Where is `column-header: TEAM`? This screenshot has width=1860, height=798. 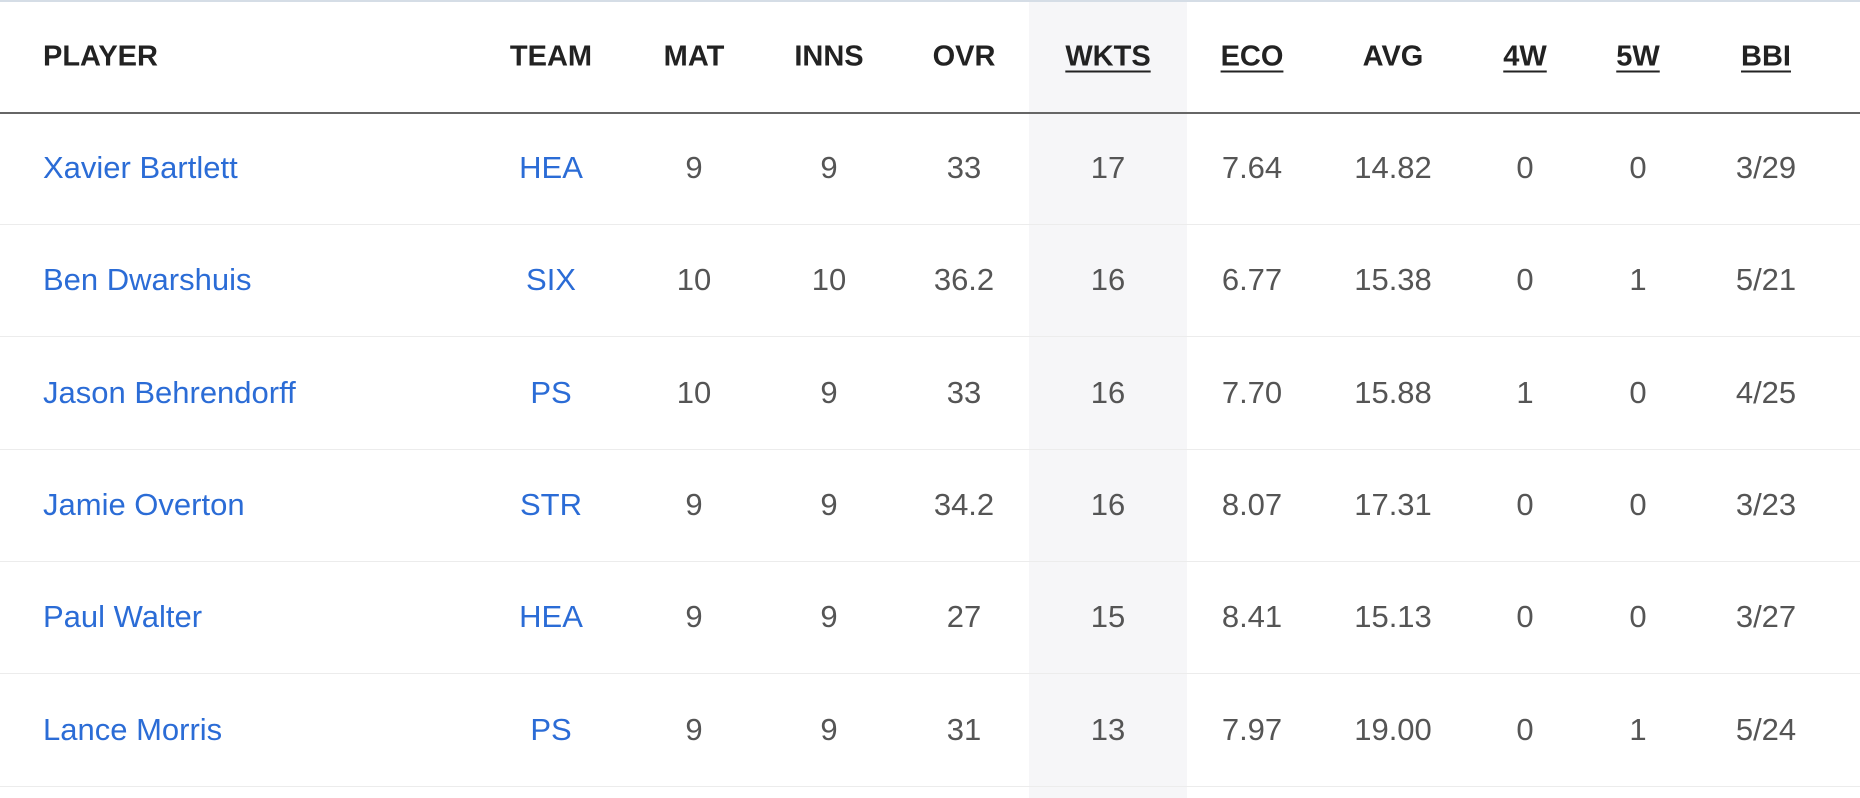 column-header: TEAM is located at coordinates (551, 56).